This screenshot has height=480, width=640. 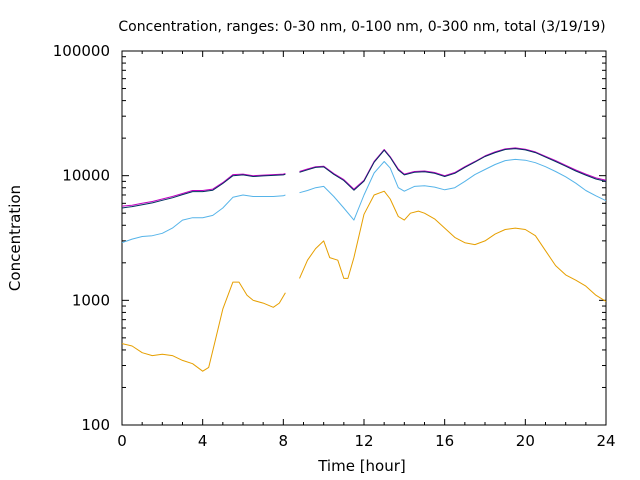 I want to click on x-tick-label: 20, so click(x=525, y=441).